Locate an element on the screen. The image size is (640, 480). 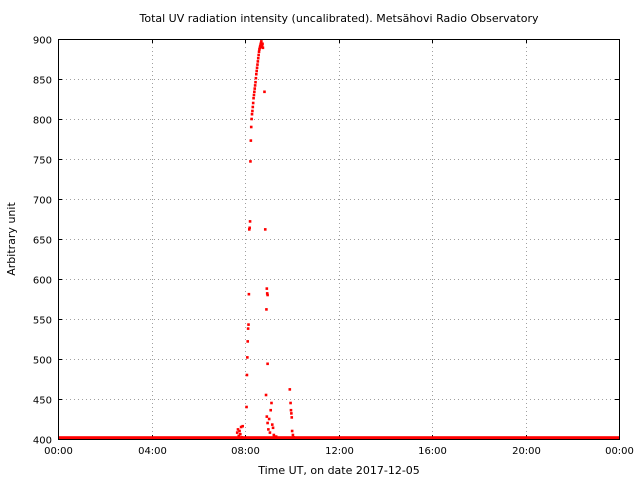
x-tick-label: 04:00 is located at coordinates (152, 451).